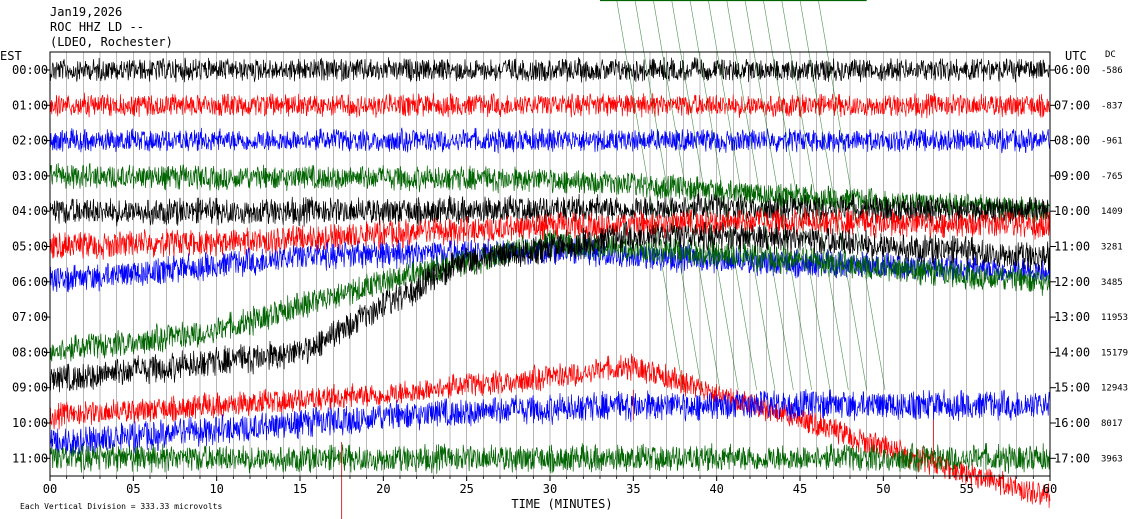 This screenshot has height=519, width=1130. What do you see at coordinates (30, 247) in the screenshot?
I see `est-hour-label: 05:00` at bounding box center [30, 247].